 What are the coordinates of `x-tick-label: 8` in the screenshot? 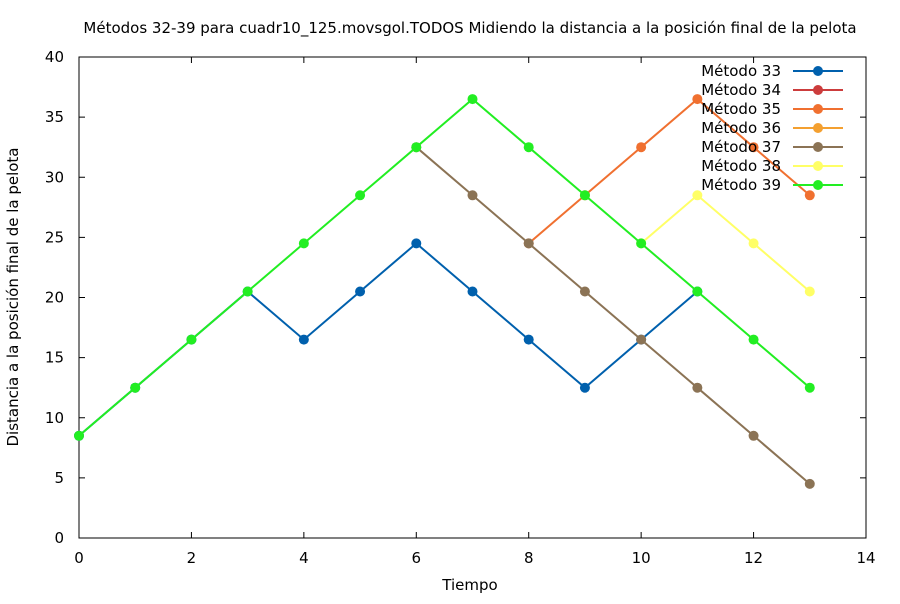 It's located at (529, 558).